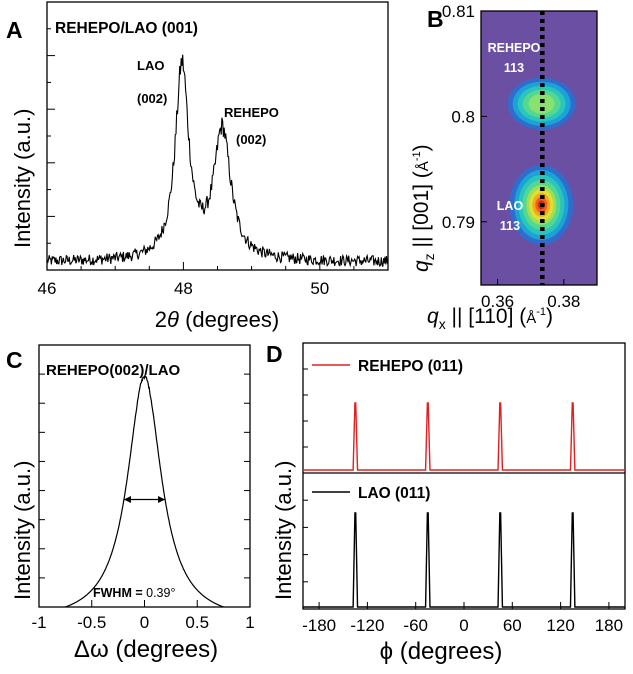  I want to click on panel-c-title: REHEPO(002)/LAO, so click(113, 370).